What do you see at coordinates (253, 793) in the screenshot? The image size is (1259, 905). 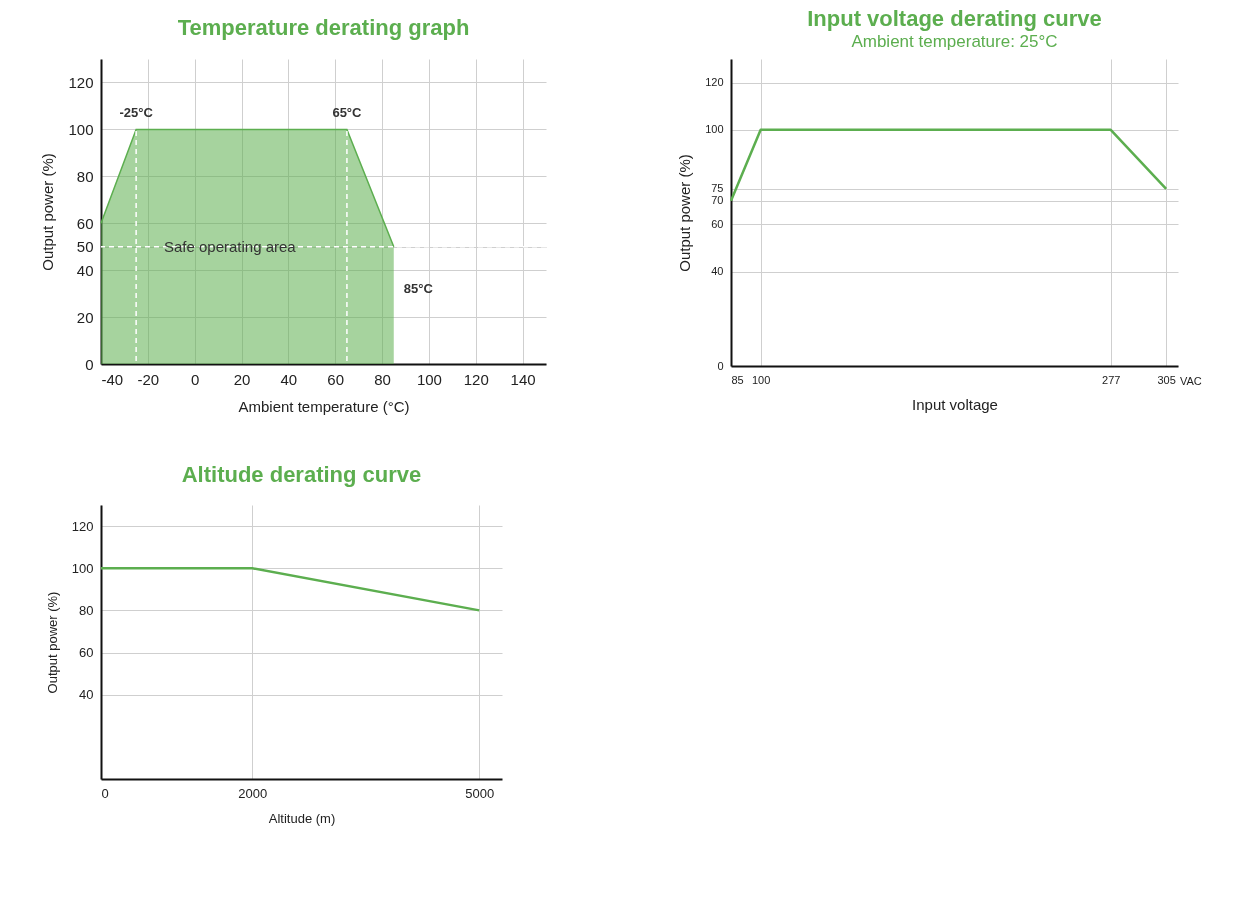 I see `x-tick-label: 2000` at bounding box center [253, 793].